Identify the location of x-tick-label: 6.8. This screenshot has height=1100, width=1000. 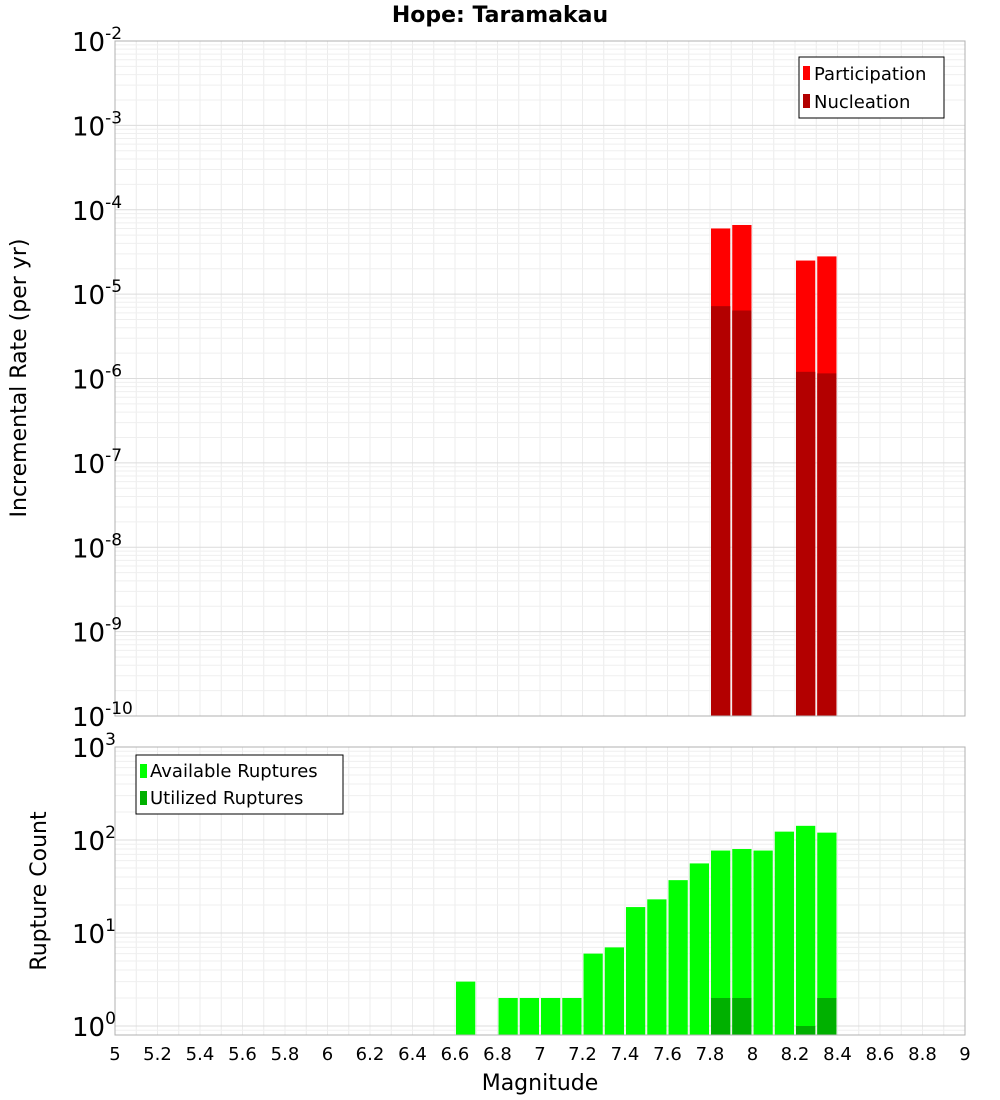
(497, 1054).